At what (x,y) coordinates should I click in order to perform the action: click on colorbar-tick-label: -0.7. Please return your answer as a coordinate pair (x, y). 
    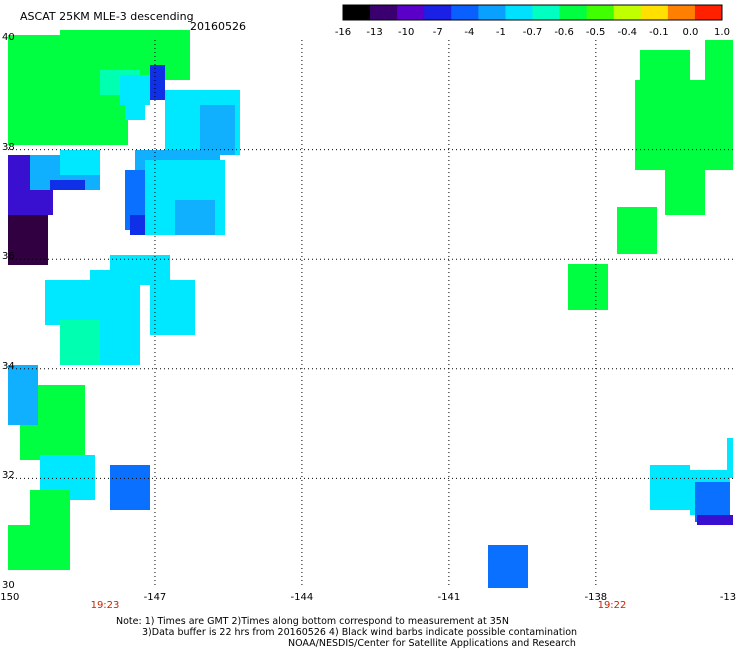
    Looking at the image, I should click on (532, 32).